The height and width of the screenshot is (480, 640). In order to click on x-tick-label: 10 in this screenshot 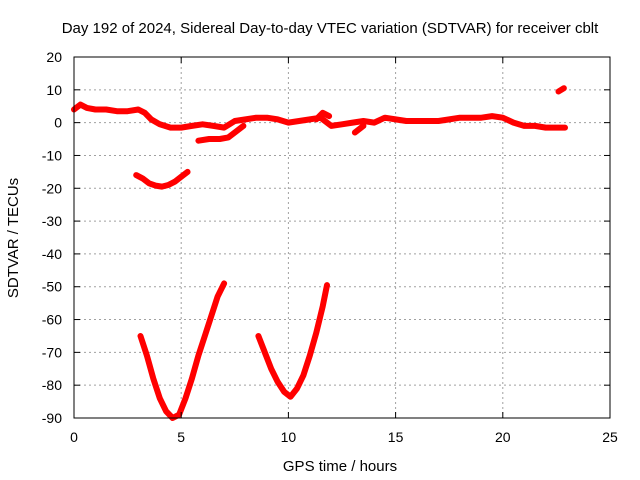, I will do `click(289, 437)`.